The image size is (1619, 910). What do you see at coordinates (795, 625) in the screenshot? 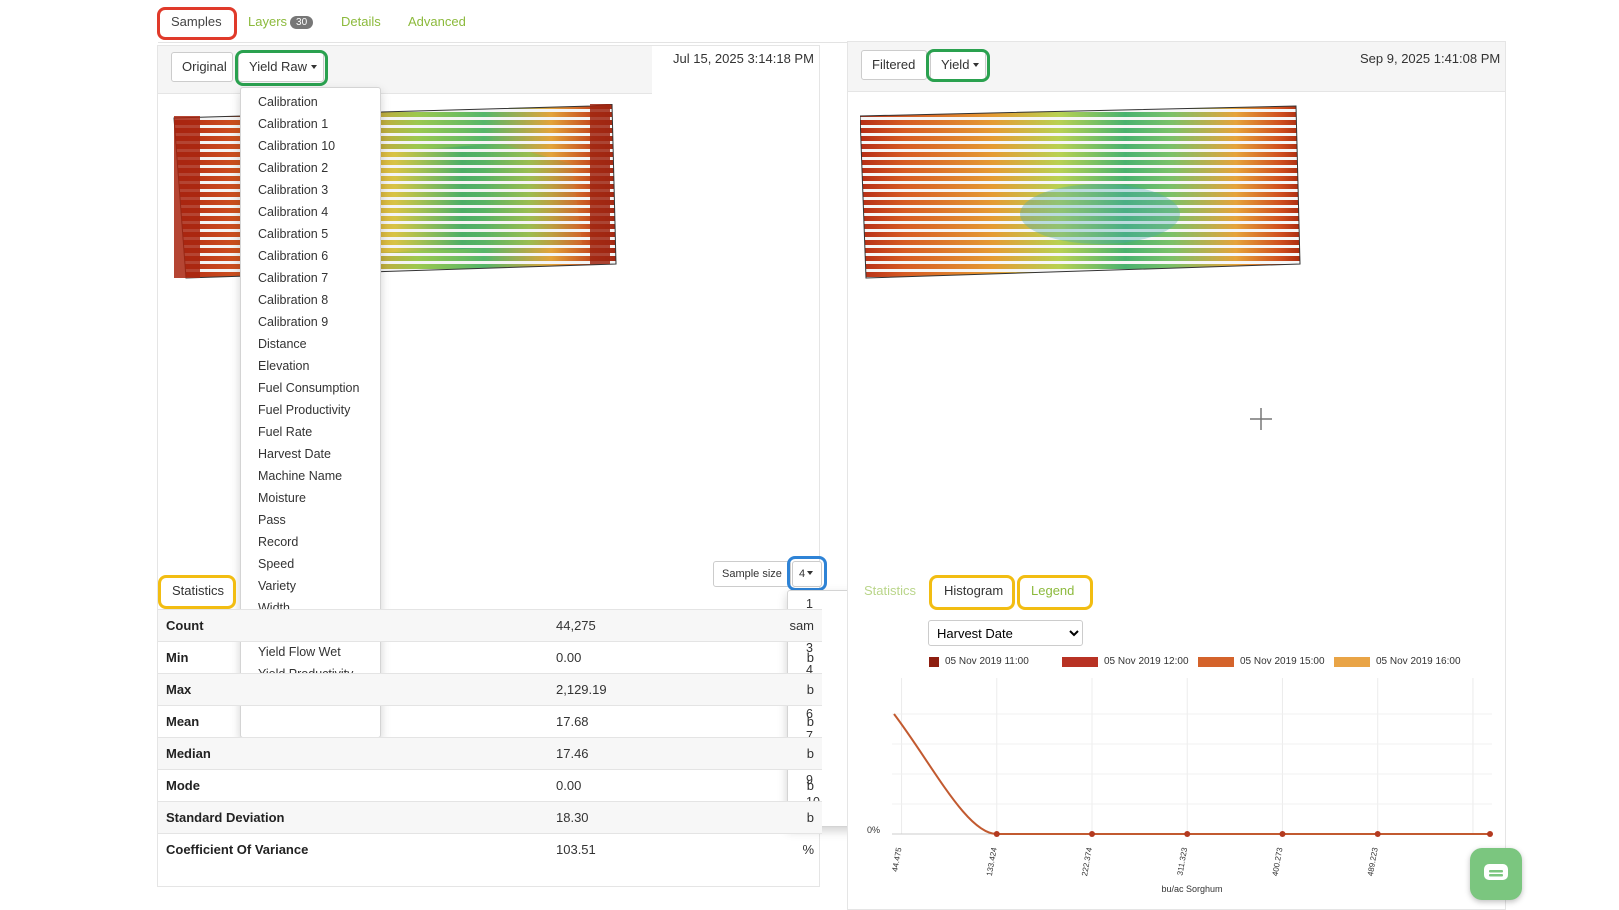
I see `stat-unit: sam` at bounding box center [795, 625].